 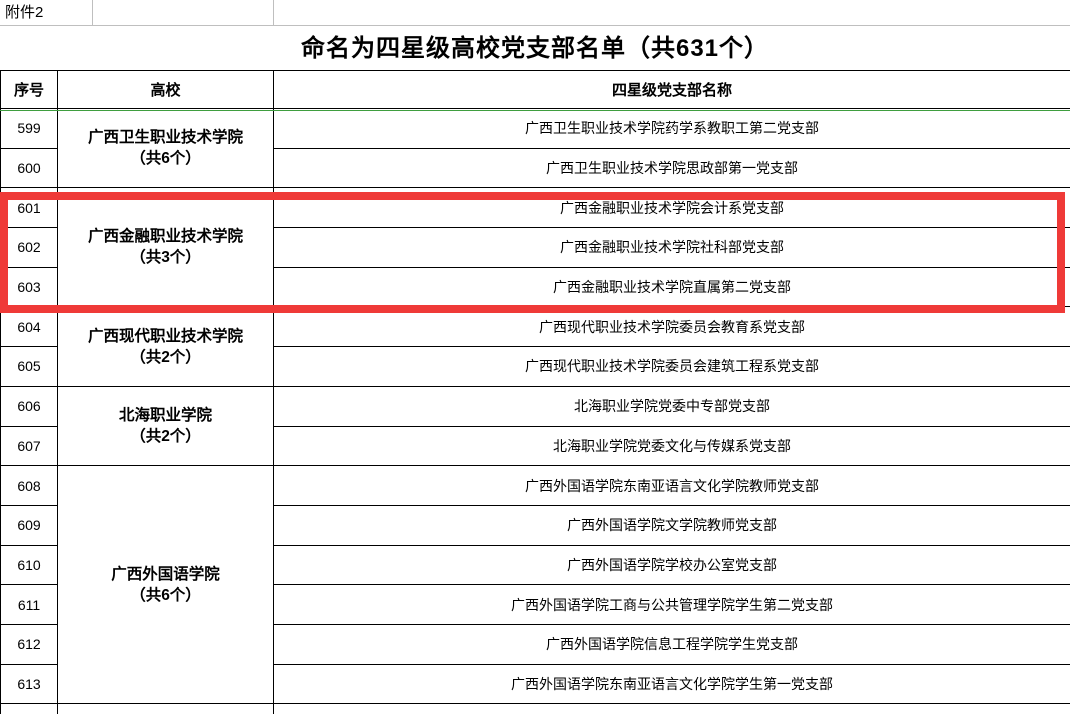 I want to click on college-name: 广西外国语学院, so click(x=165, y=574).